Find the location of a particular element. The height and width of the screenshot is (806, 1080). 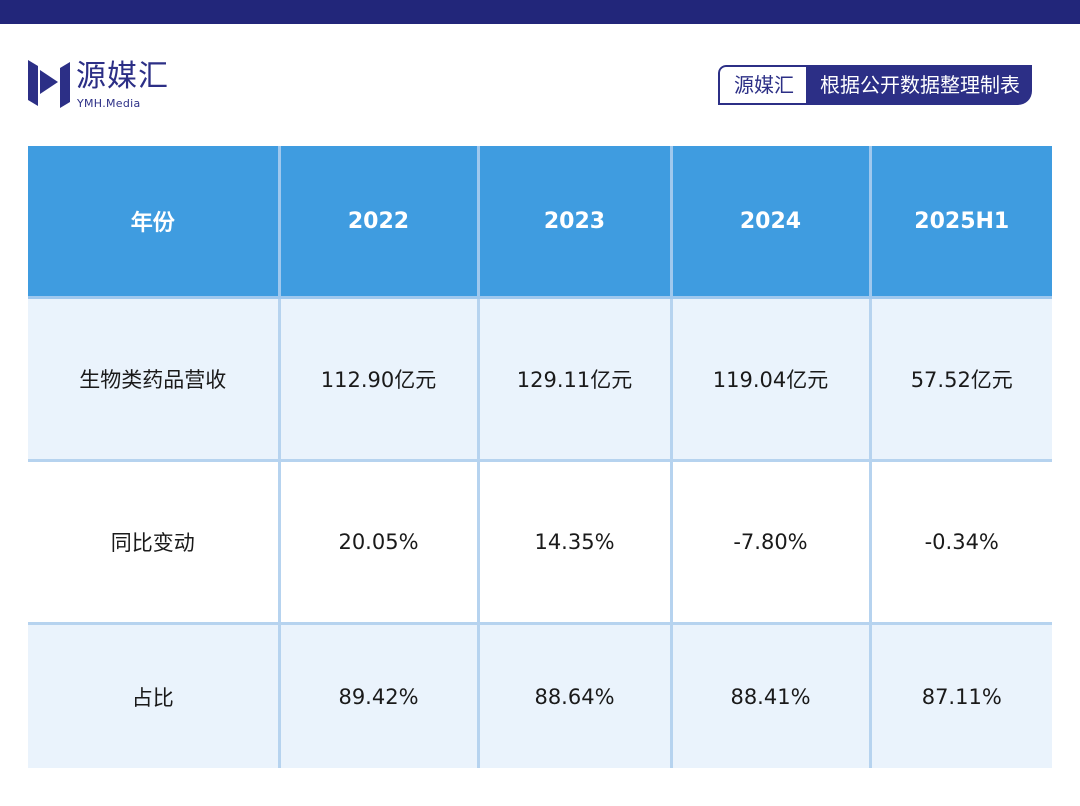

table-cell: 89.42% is located at coordinates (378, 695).